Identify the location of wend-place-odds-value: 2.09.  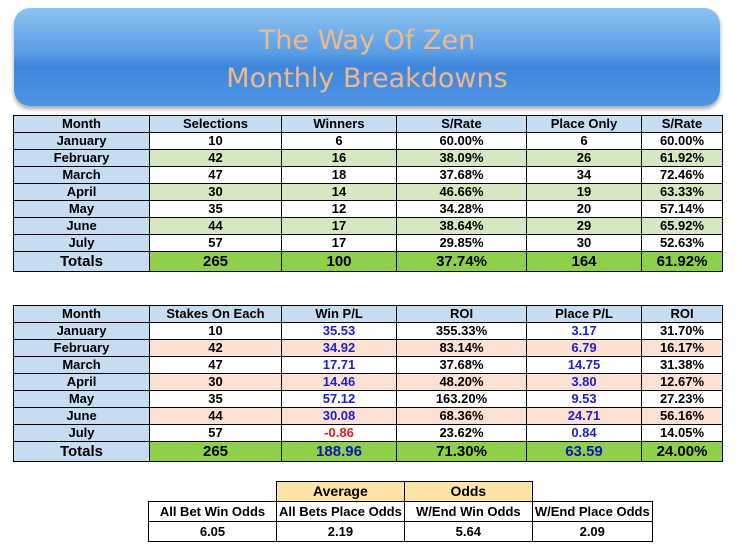
(592, 531).